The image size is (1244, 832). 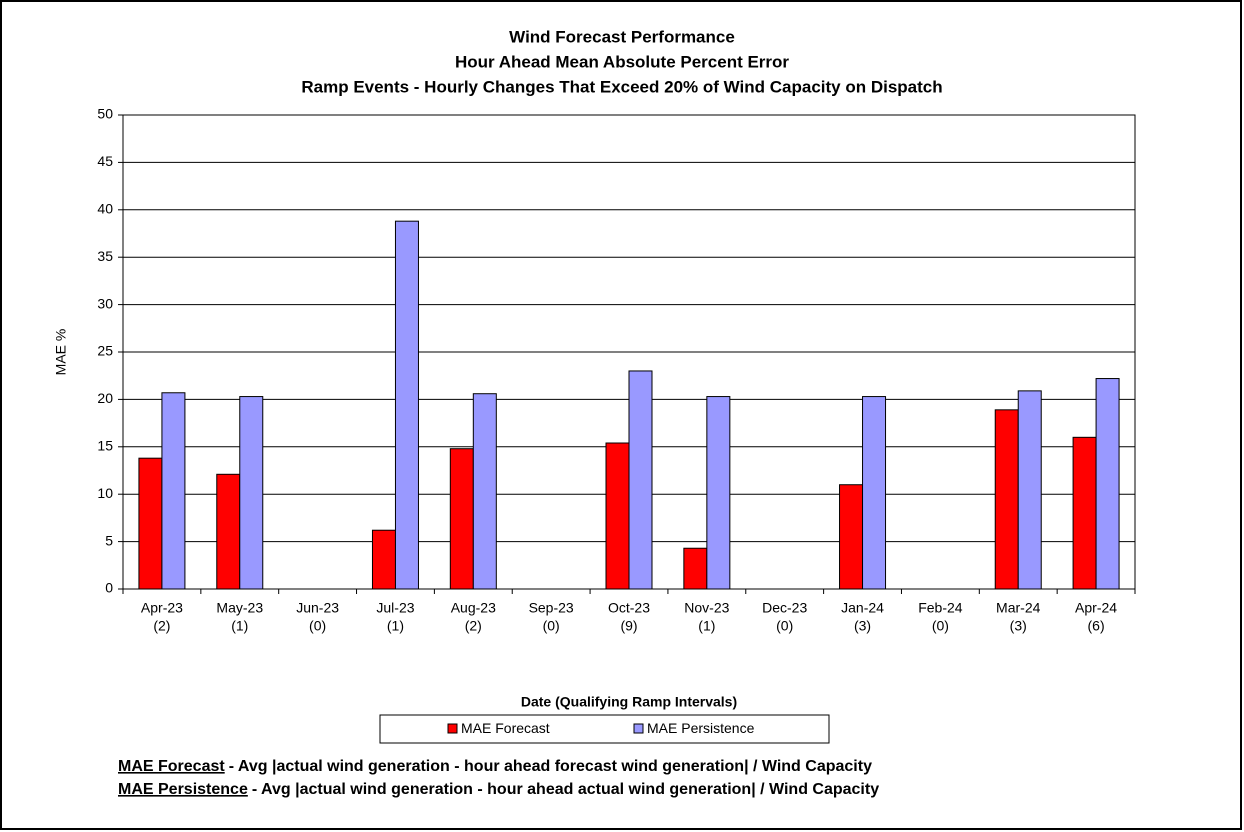 I want to click on y-tick-label: 35, so click(x=105, y=256).